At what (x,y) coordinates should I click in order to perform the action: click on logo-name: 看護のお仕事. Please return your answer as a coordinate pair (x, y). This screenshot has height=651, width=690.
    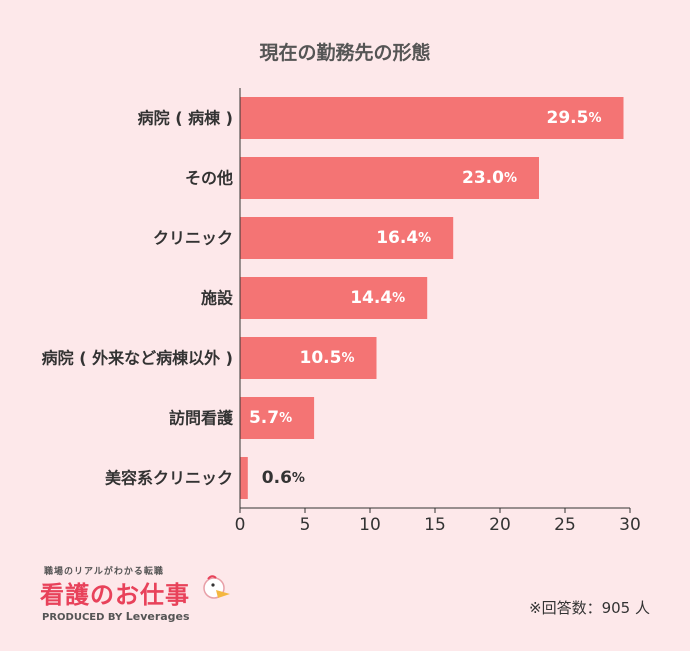
    Looking at the image, I should click on (115, 595).